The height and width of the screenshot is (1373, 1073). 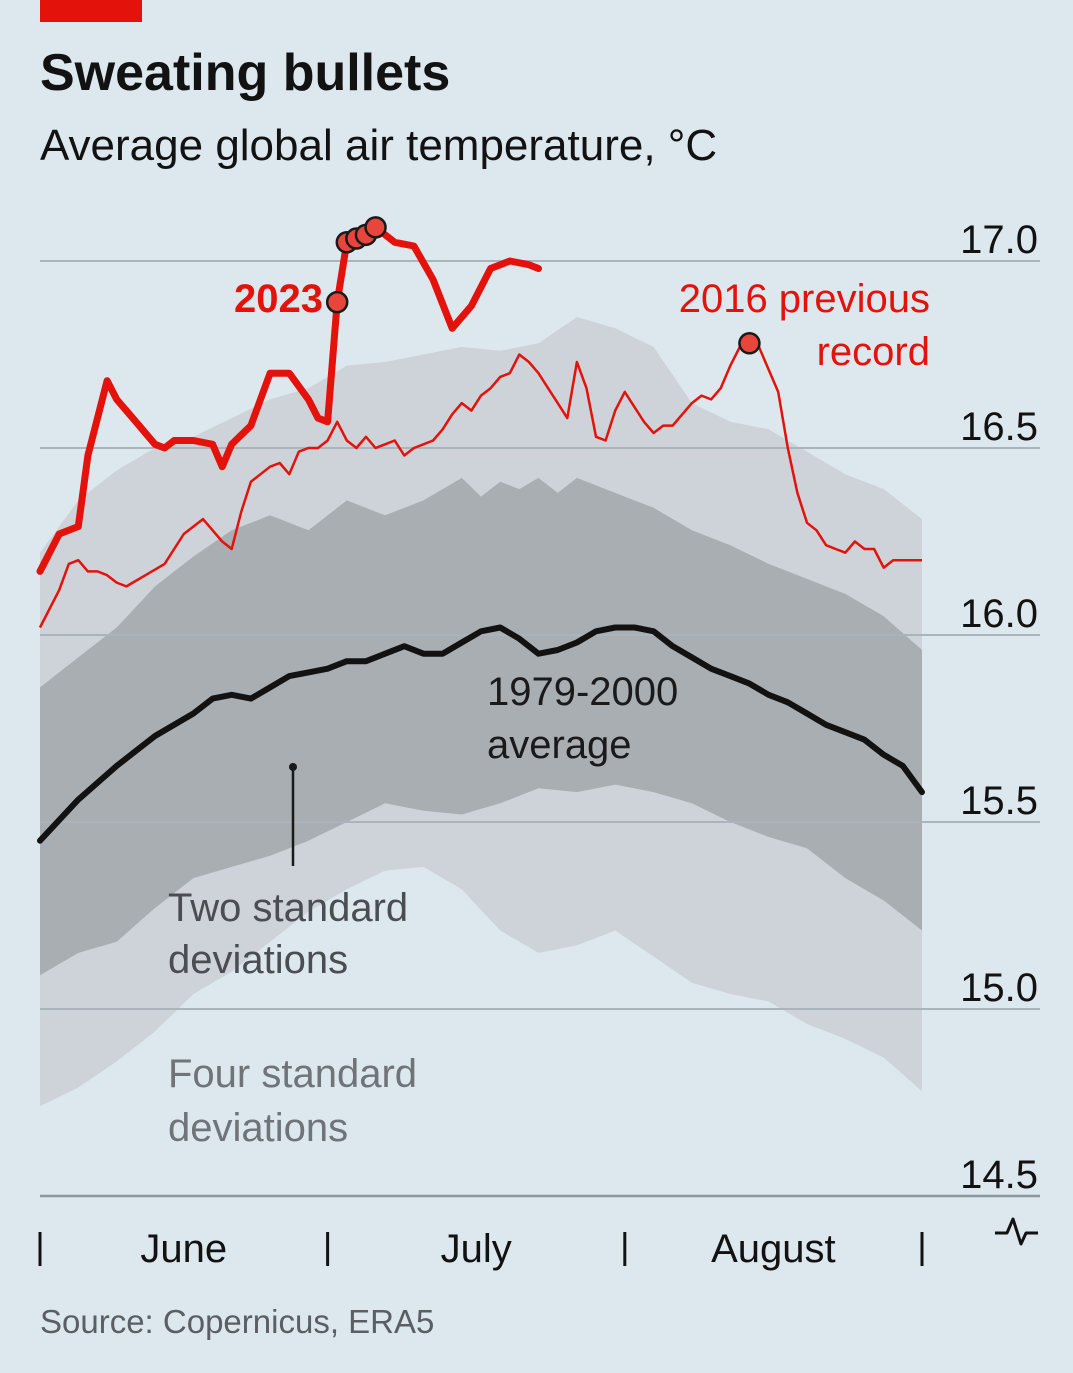 What do you see at coordinates (91, 11) in the screenshot?
I see `brand-tag` at bounding box center [91, 11].